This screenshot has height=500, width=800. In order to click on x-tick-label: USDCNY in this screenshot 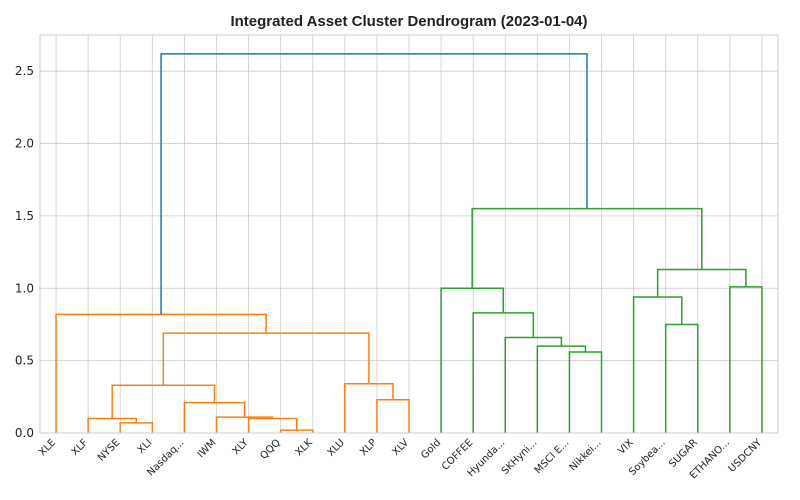, I will do `click(746, 456)`.